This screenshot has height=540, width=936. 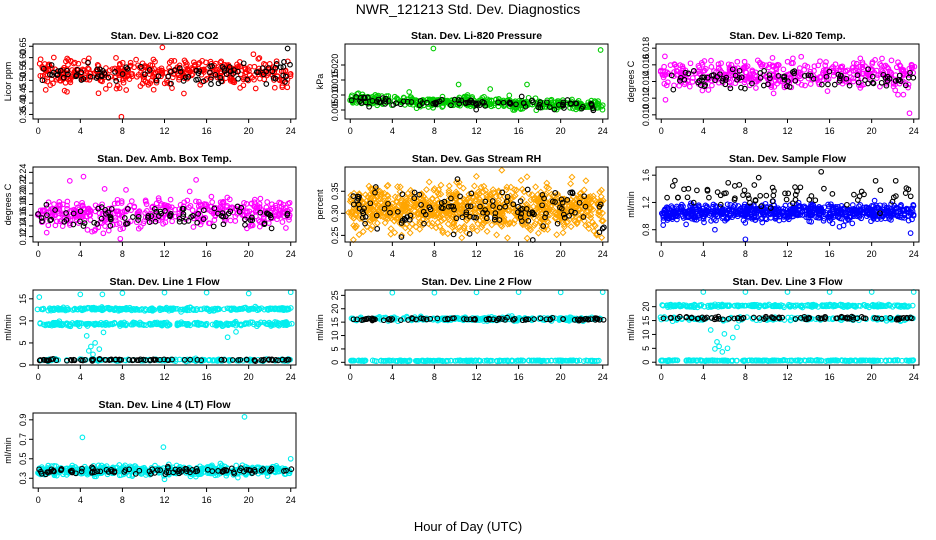 What do you see at coordinates (23, 321) in the screenshot?
I see `panel-7-ytick-label: 10` at bounding box center [23, 321].